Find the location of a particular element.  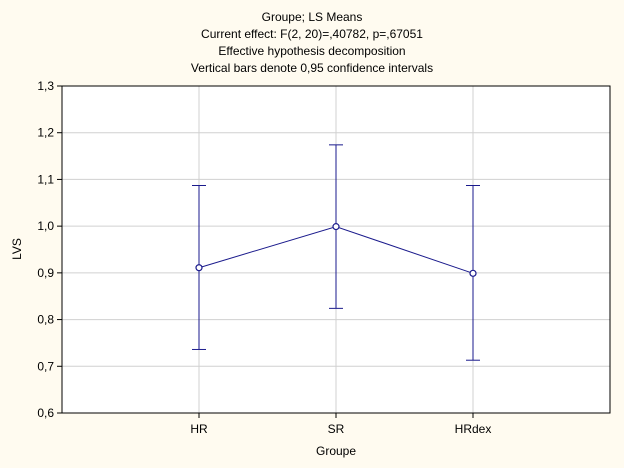

x-axis-label: Groupe is located at coordinates (336, 451).